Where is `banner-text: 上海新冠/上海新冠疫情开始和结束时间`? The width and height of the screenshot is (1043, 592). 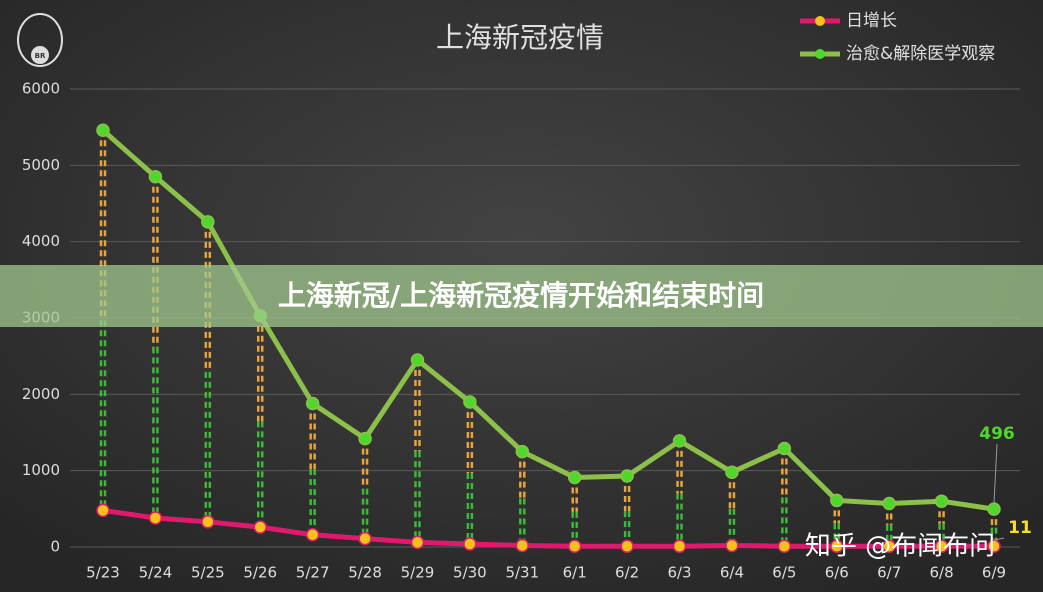
banner-text: 上海新冠/上海新冠疫情开始和结束时间 is located at coordinates (521, 295).